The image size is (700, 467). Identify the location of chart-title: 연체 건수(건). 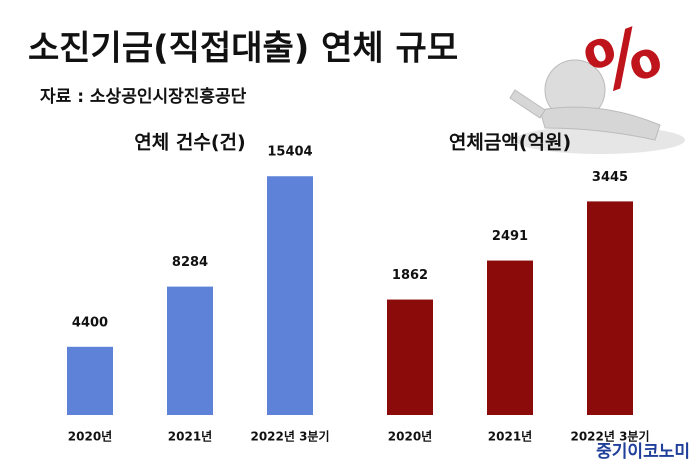
(189, 143).